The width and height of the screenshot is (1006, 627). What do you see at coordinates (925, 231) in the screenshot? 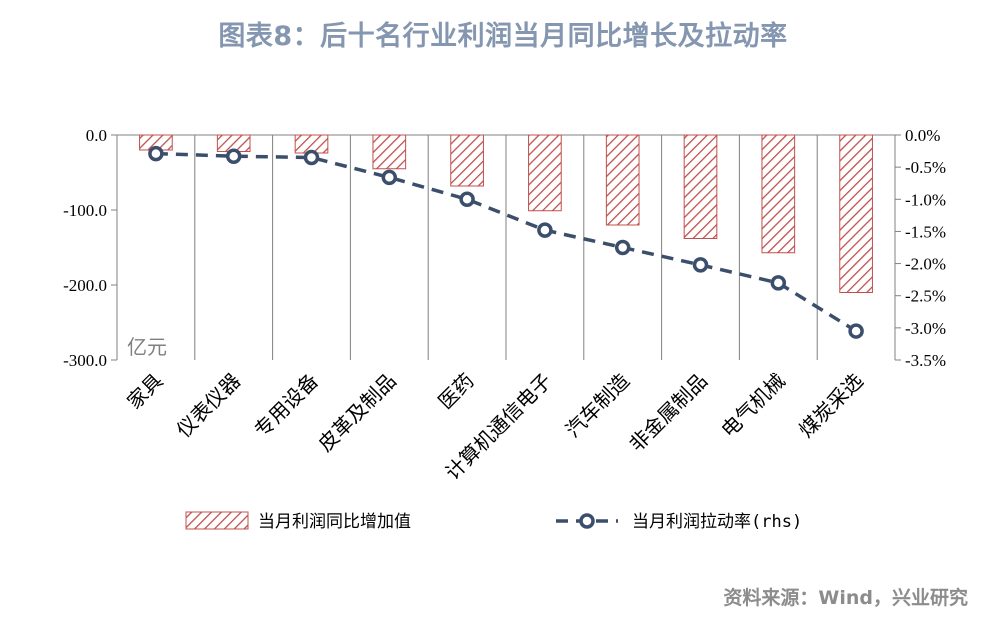
I see `right-tick-label: -1.5%` at bounding box center [925, 231].